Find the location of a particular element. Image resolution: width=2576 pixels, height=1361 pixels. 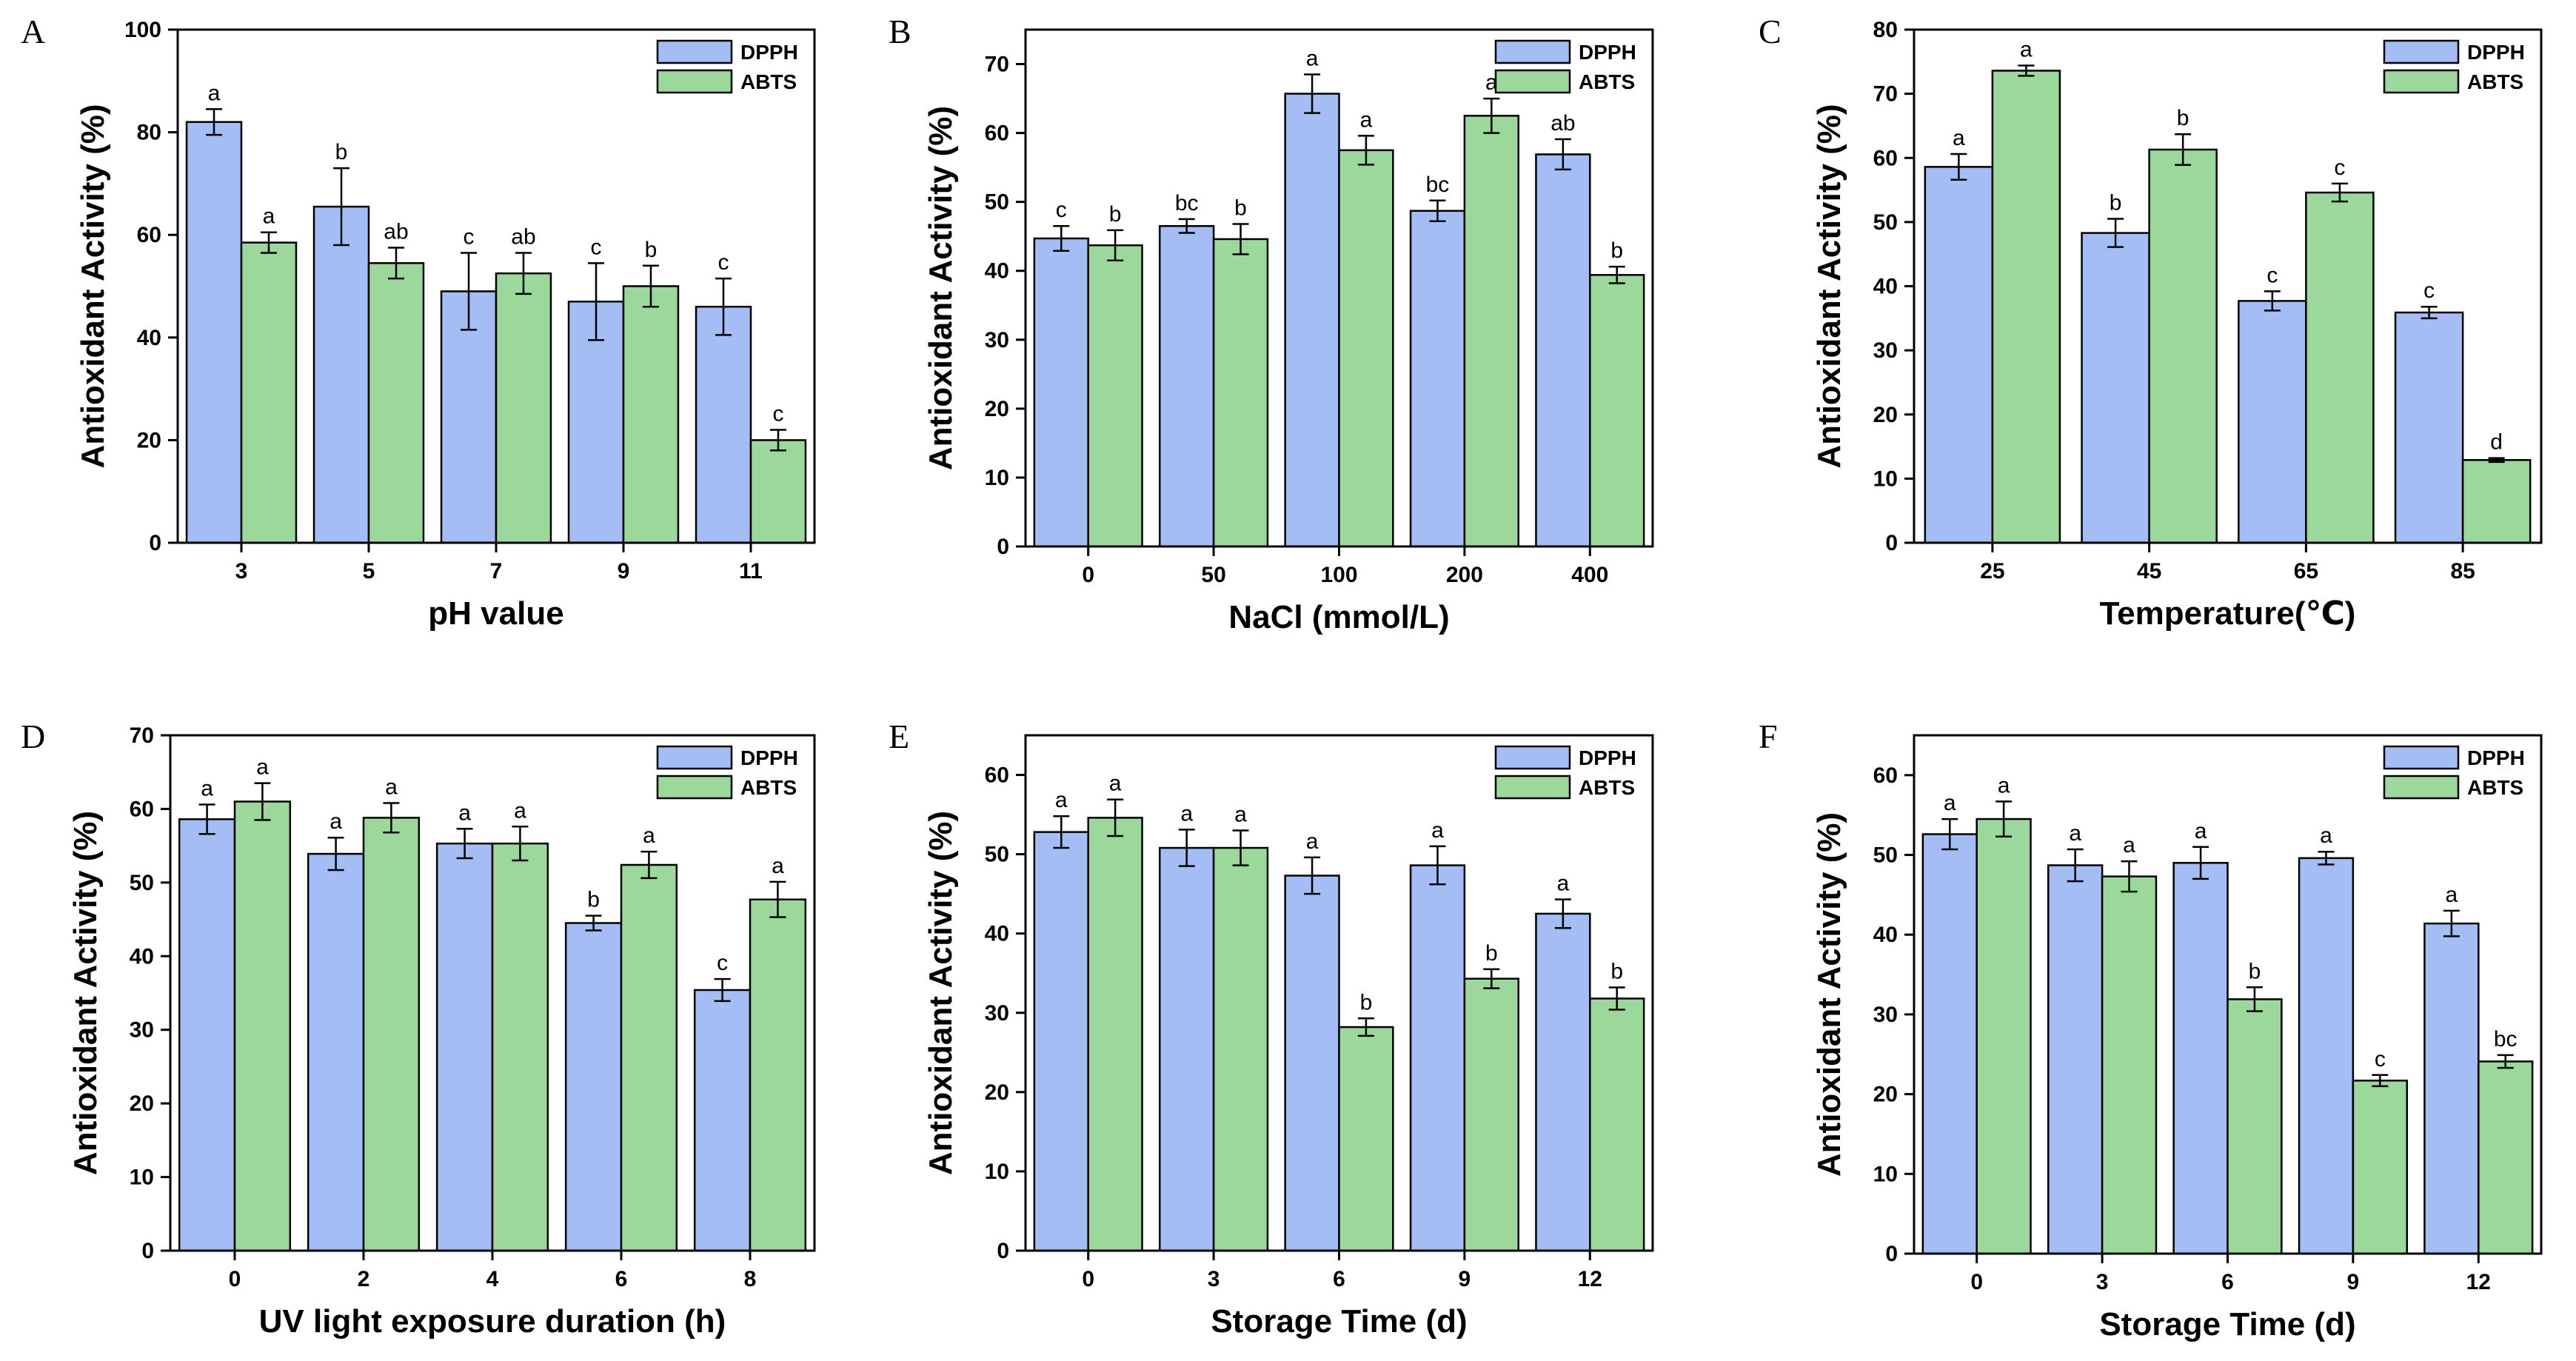

y-tick-label-e-2: 20 is located at coordinates (997, 1092).